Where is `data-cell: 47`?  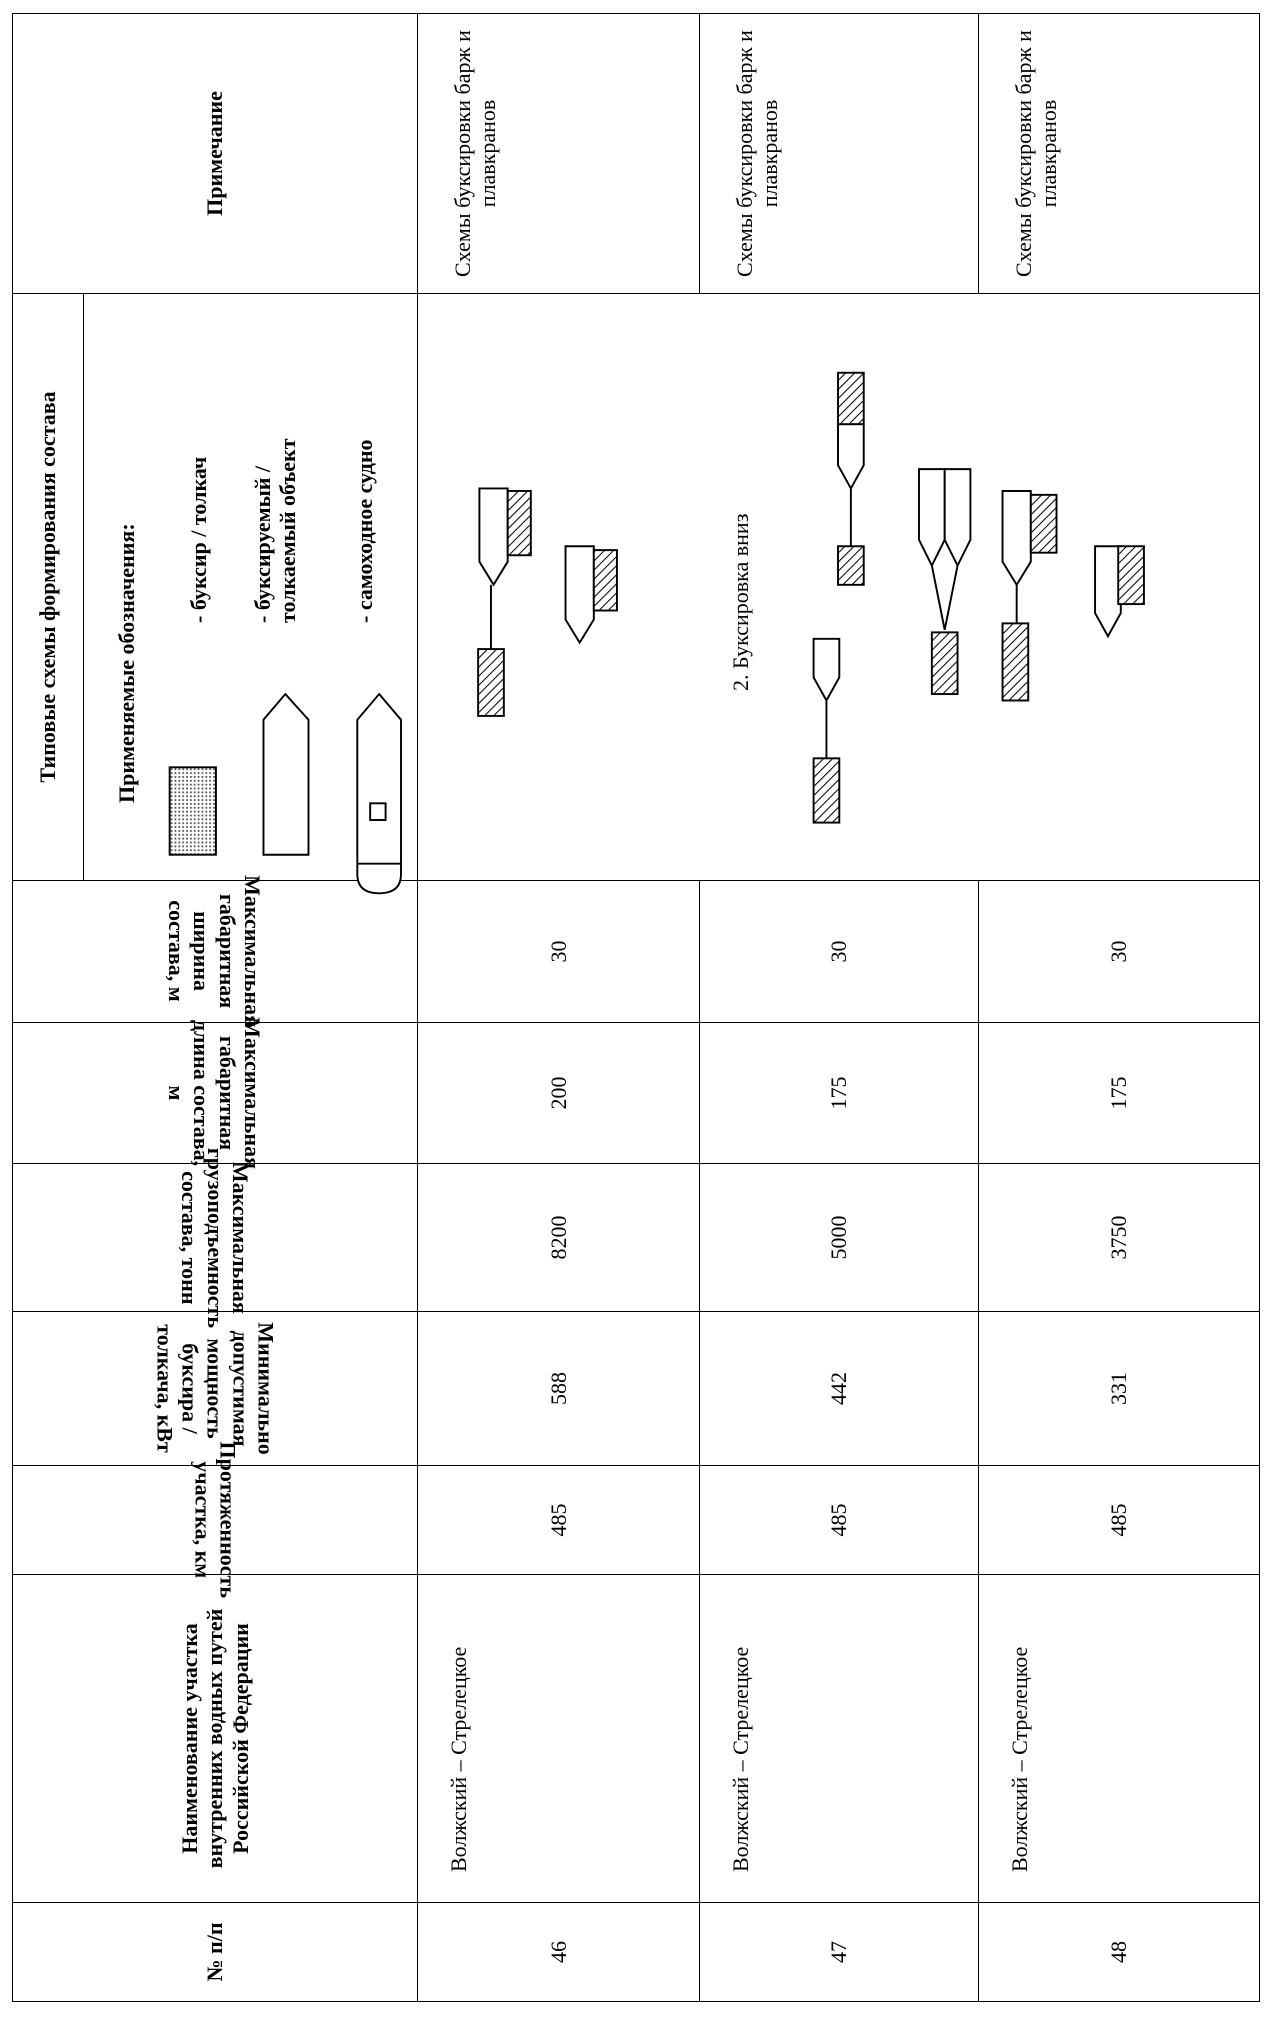 data-cell: 47 is located at coordinates (839, 1952).